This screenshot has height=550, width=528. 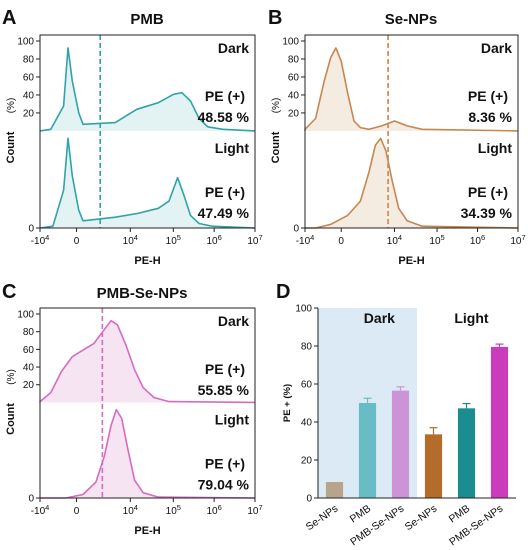 What do you see at coordinates (224, 390) in the screenshot?
I see `pe-value: 55.85 %` at bounding box center [224, 390].